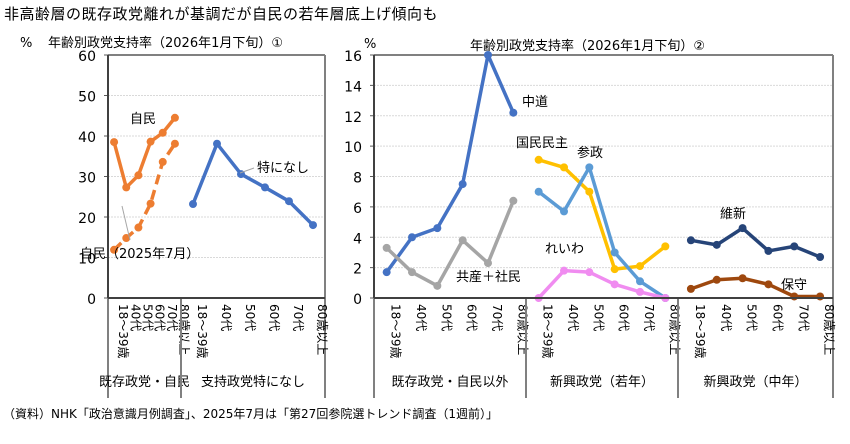 Image resolution: width=850 pixels, height=444 pixels. What do you see at coordinates (535, 102) in the screenshot?
I see `series-label: 中道` at bounding box center [535, 102].